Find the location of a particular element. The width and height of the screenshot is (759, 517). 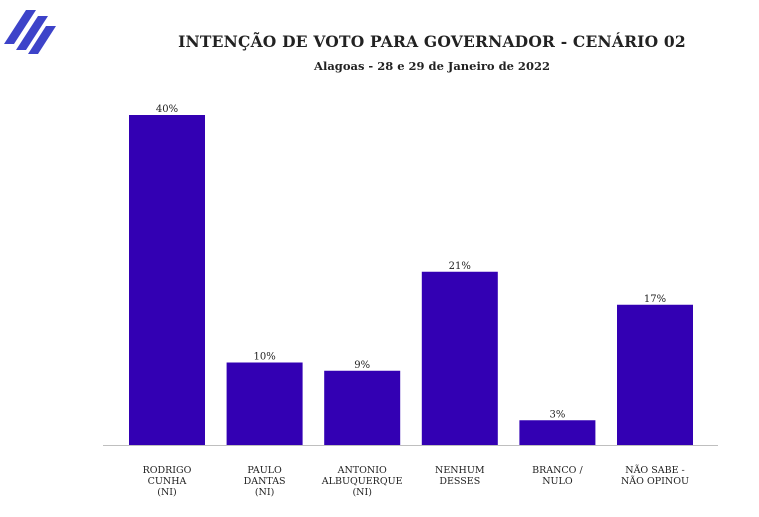

company-logo-icon is located at coordinates (30, 32).